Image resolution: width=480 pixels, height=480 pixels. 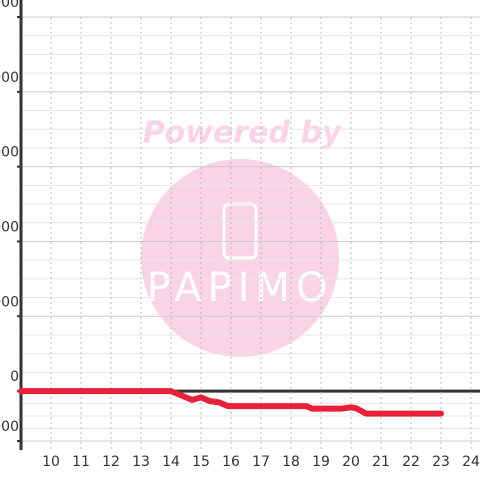 I want to click on x-tick-label: 10, so click(x=51, y=462).